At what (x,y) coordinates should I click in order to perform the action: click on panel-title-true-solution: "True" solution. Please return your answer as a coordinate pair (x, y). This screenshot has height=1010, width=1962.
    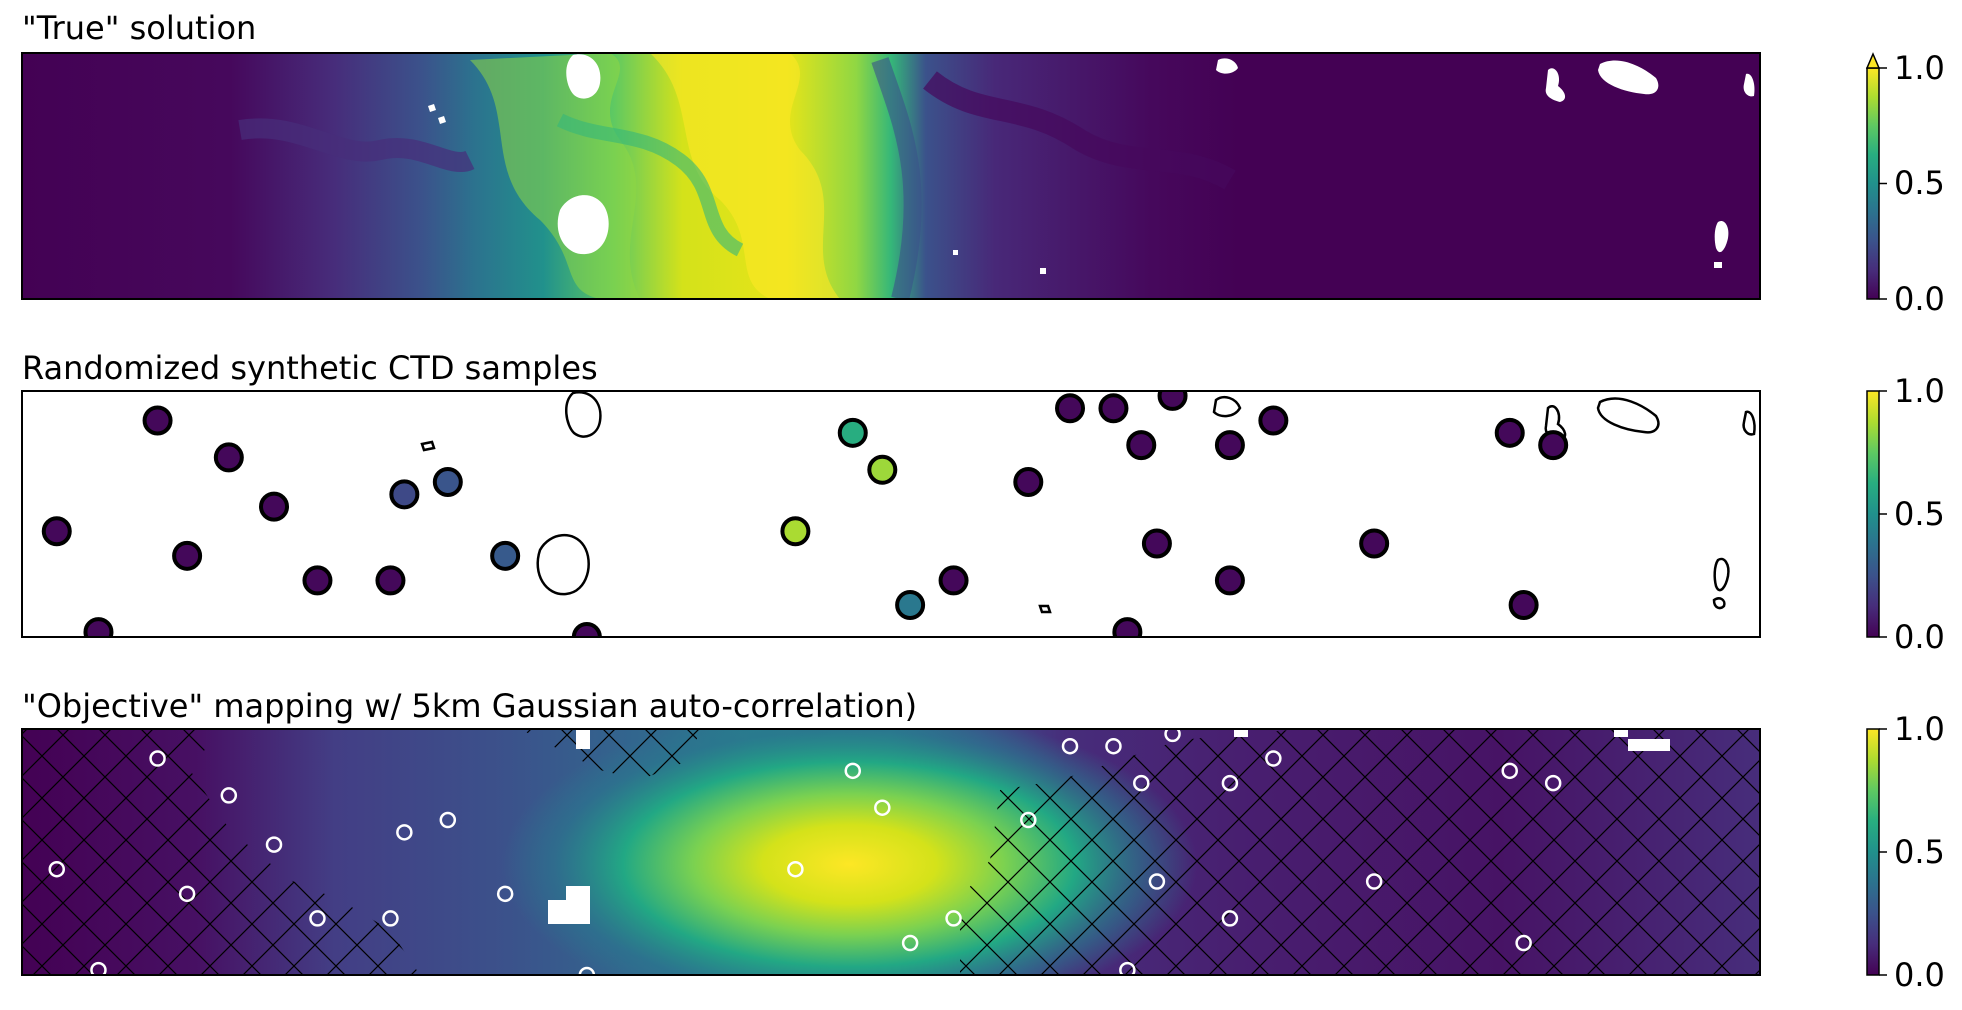
    Looking at the image, I should click on (139, 28).